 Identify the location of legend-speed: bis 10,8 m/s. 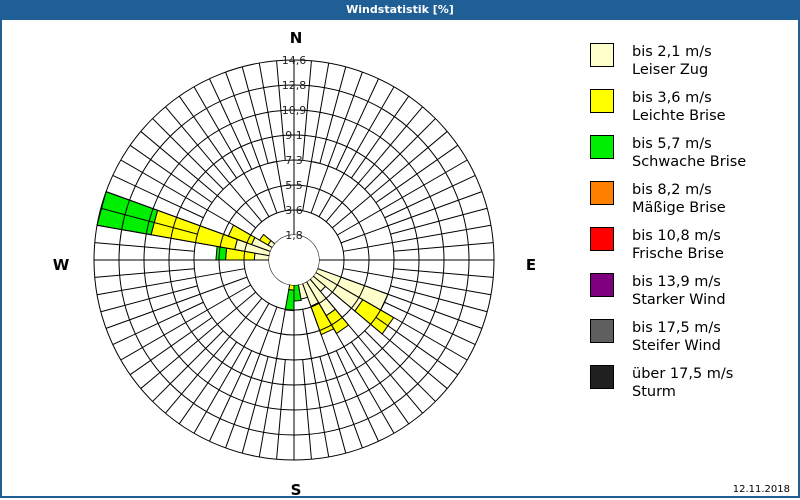
(676, 236).